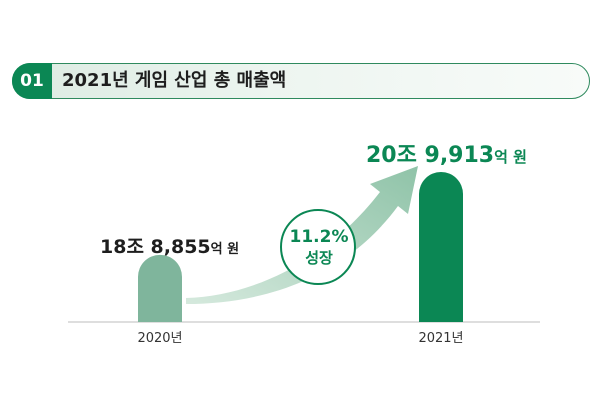 This screenshot has width=600, height=400. I want to click on value-2021-unit: 억 원, so click(510, 157).